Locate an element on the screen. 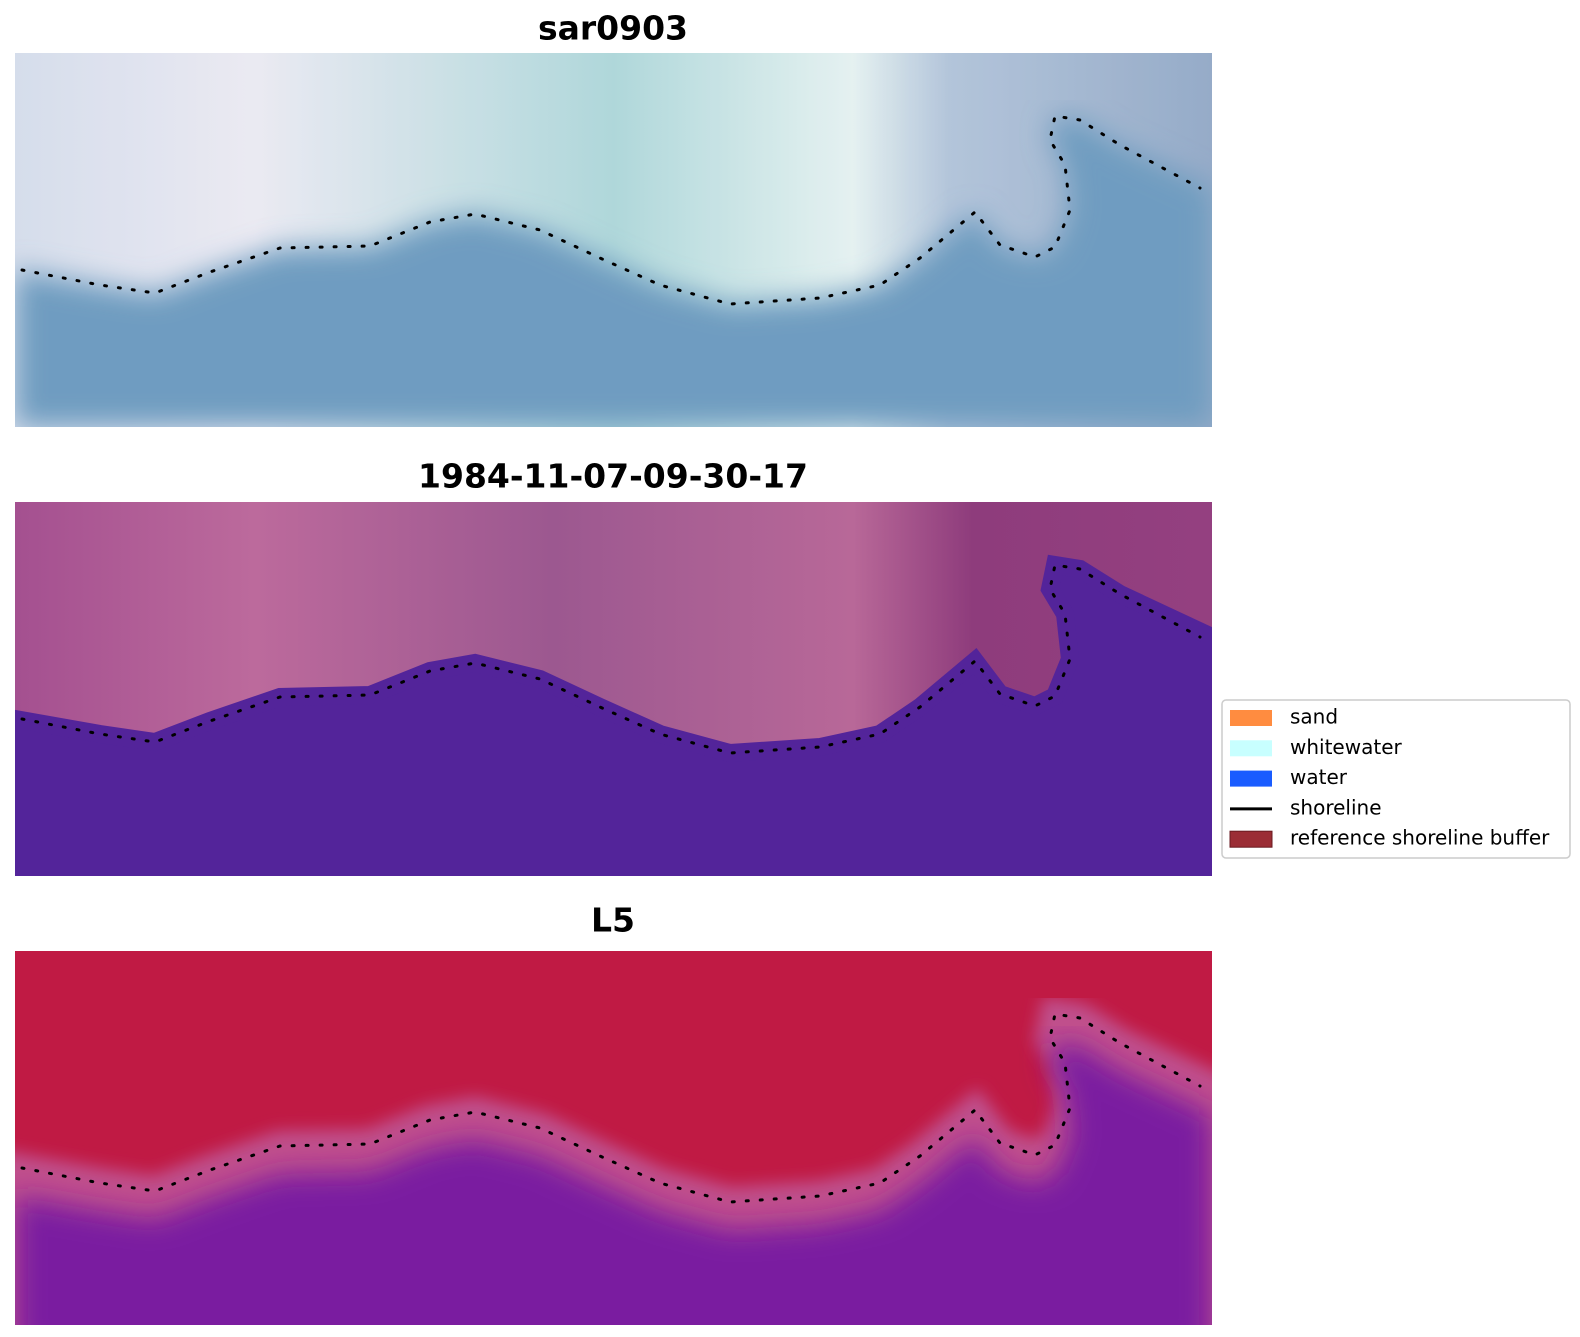  legend-label: reference shoreline buffer is located at coordinates (1420, 838).